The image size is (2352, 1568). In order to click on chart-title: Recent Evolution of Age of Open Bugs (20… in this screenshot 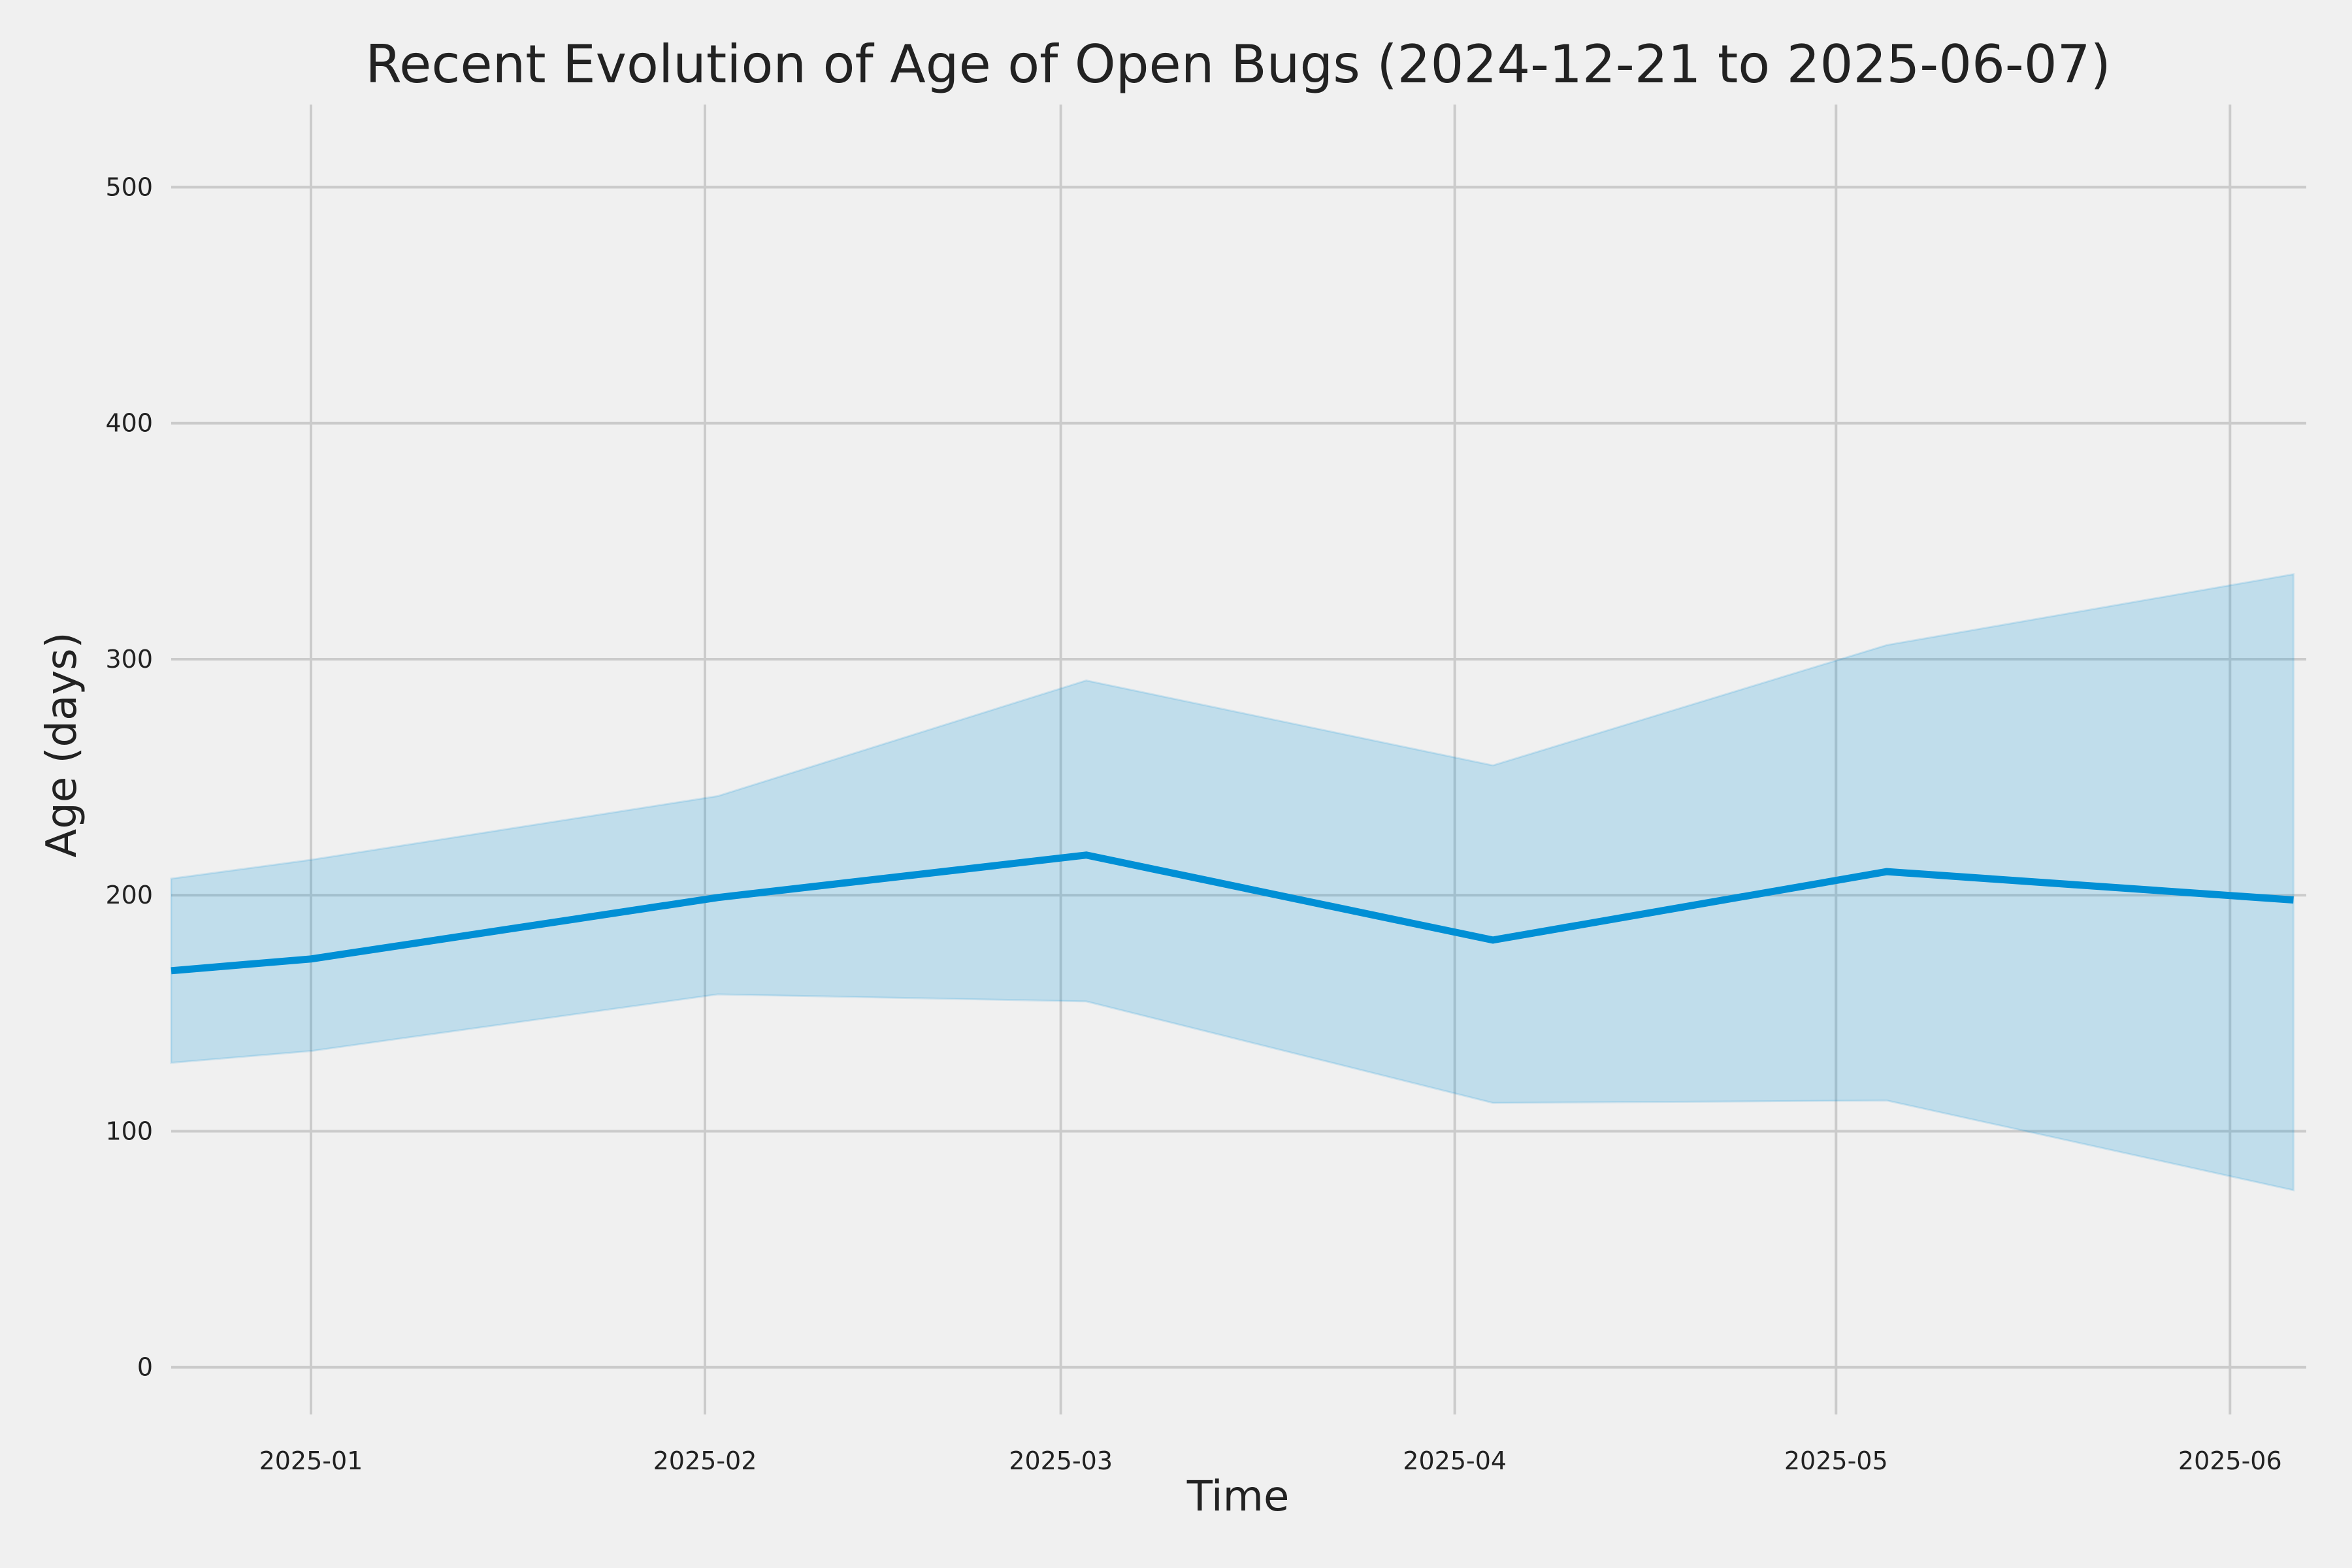, I will do `click(1238, 64)`.